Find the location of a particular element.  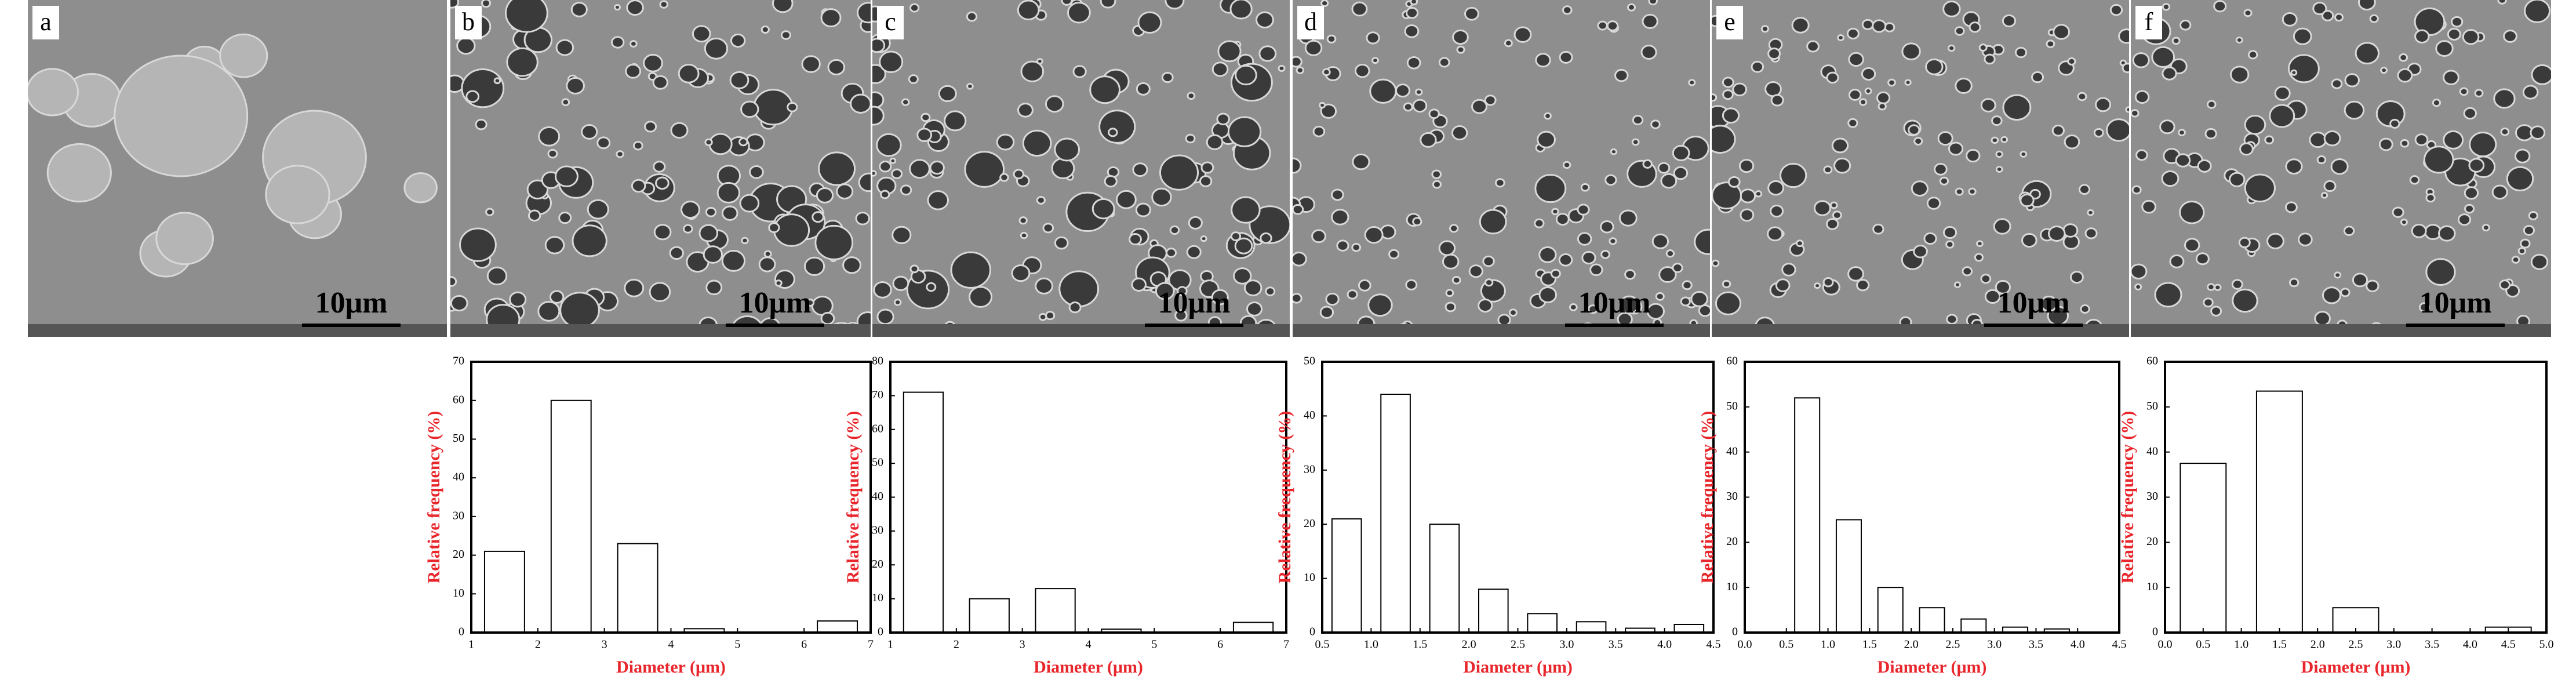

x-tick-label: 2 is located at coordinates (538, 644).